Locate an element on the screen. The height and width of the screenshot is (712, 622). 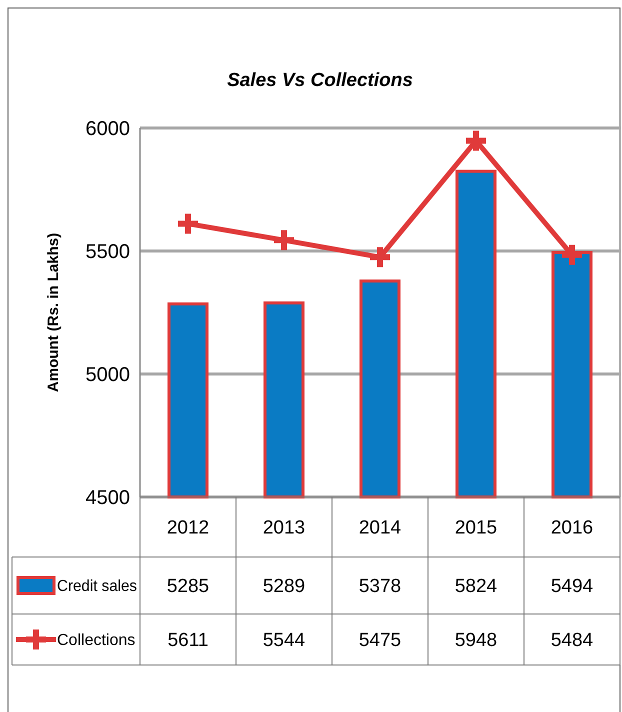
data-label: 5948 is located at coordinates (476, 641).